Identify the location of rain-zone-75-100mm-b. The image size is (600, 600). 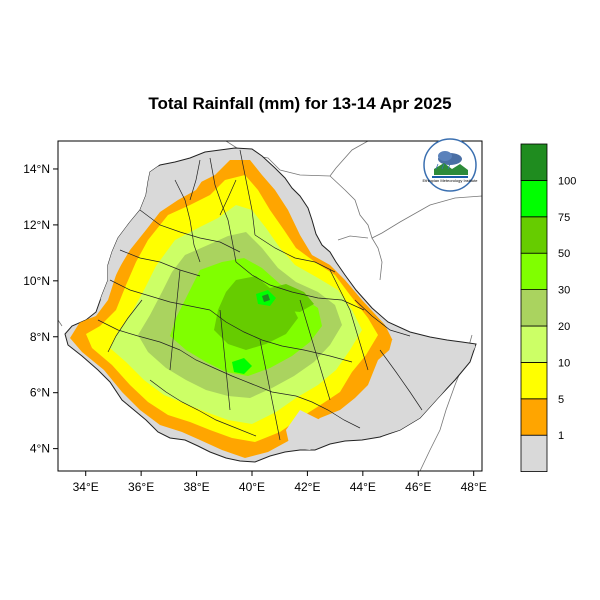
(242, 366).